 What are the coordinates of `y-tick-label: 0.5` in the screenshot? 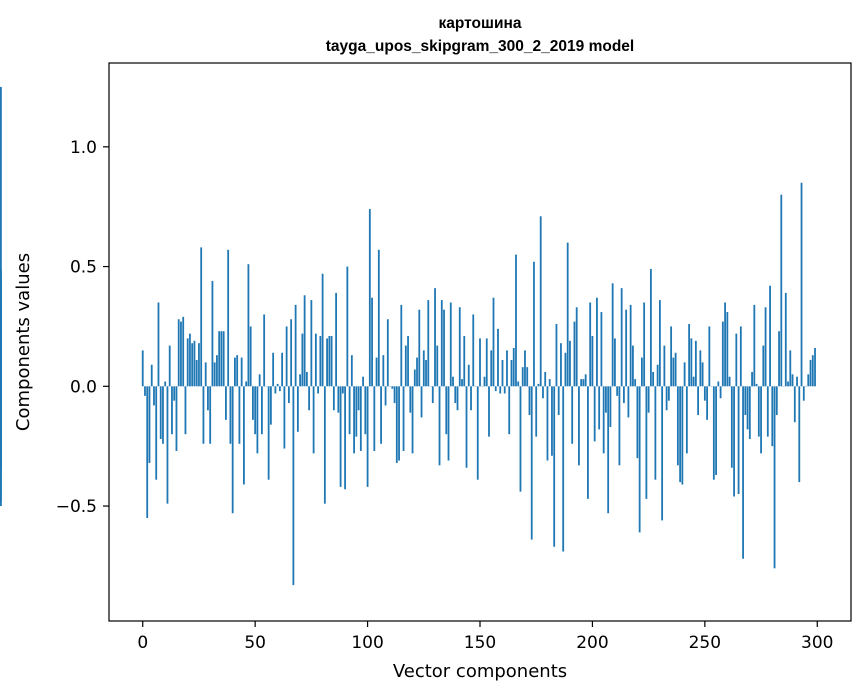 It's located at (83, 268).